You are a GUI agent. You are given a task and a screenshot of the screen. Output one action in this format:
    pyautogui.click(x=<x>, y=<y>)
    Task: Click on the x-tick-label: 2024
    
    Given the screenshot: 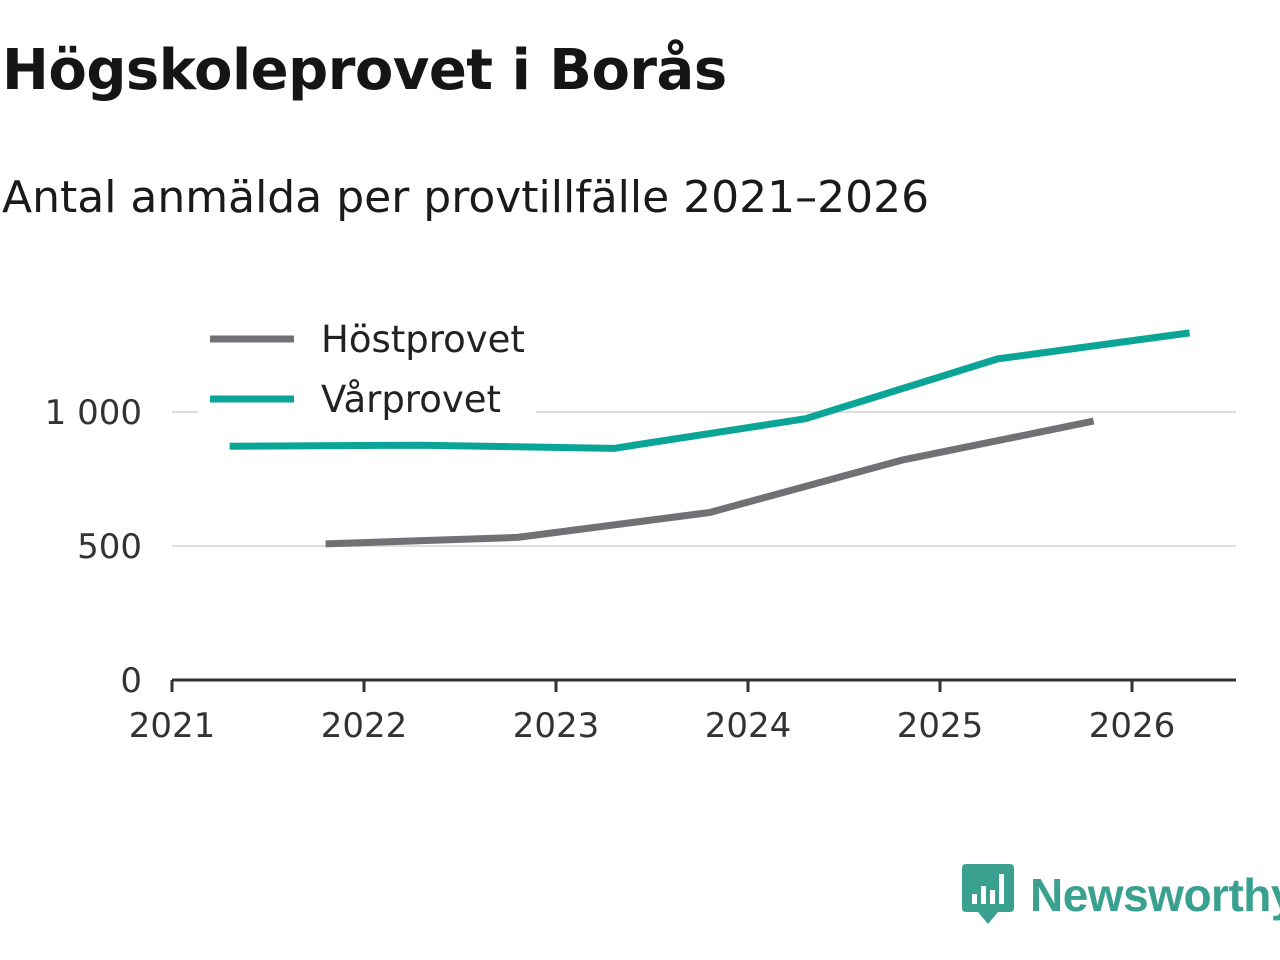 What is the action you would take?
    pyautogui.click(x=748, y=726)
    